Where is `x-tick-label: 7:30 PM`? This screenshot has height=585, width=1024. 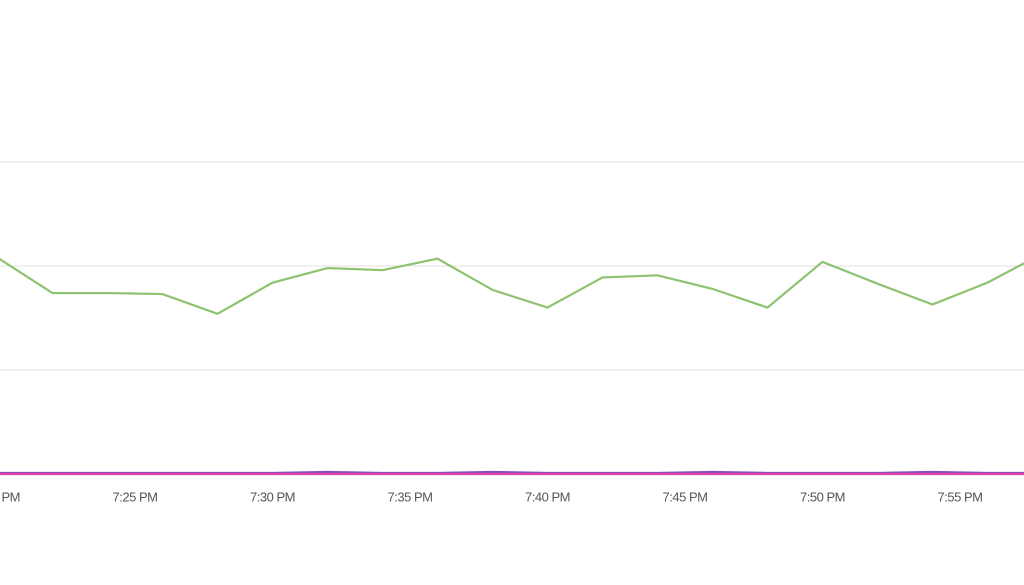 x-tick-label: 7:30 PM is located at coordinates (272, 496).